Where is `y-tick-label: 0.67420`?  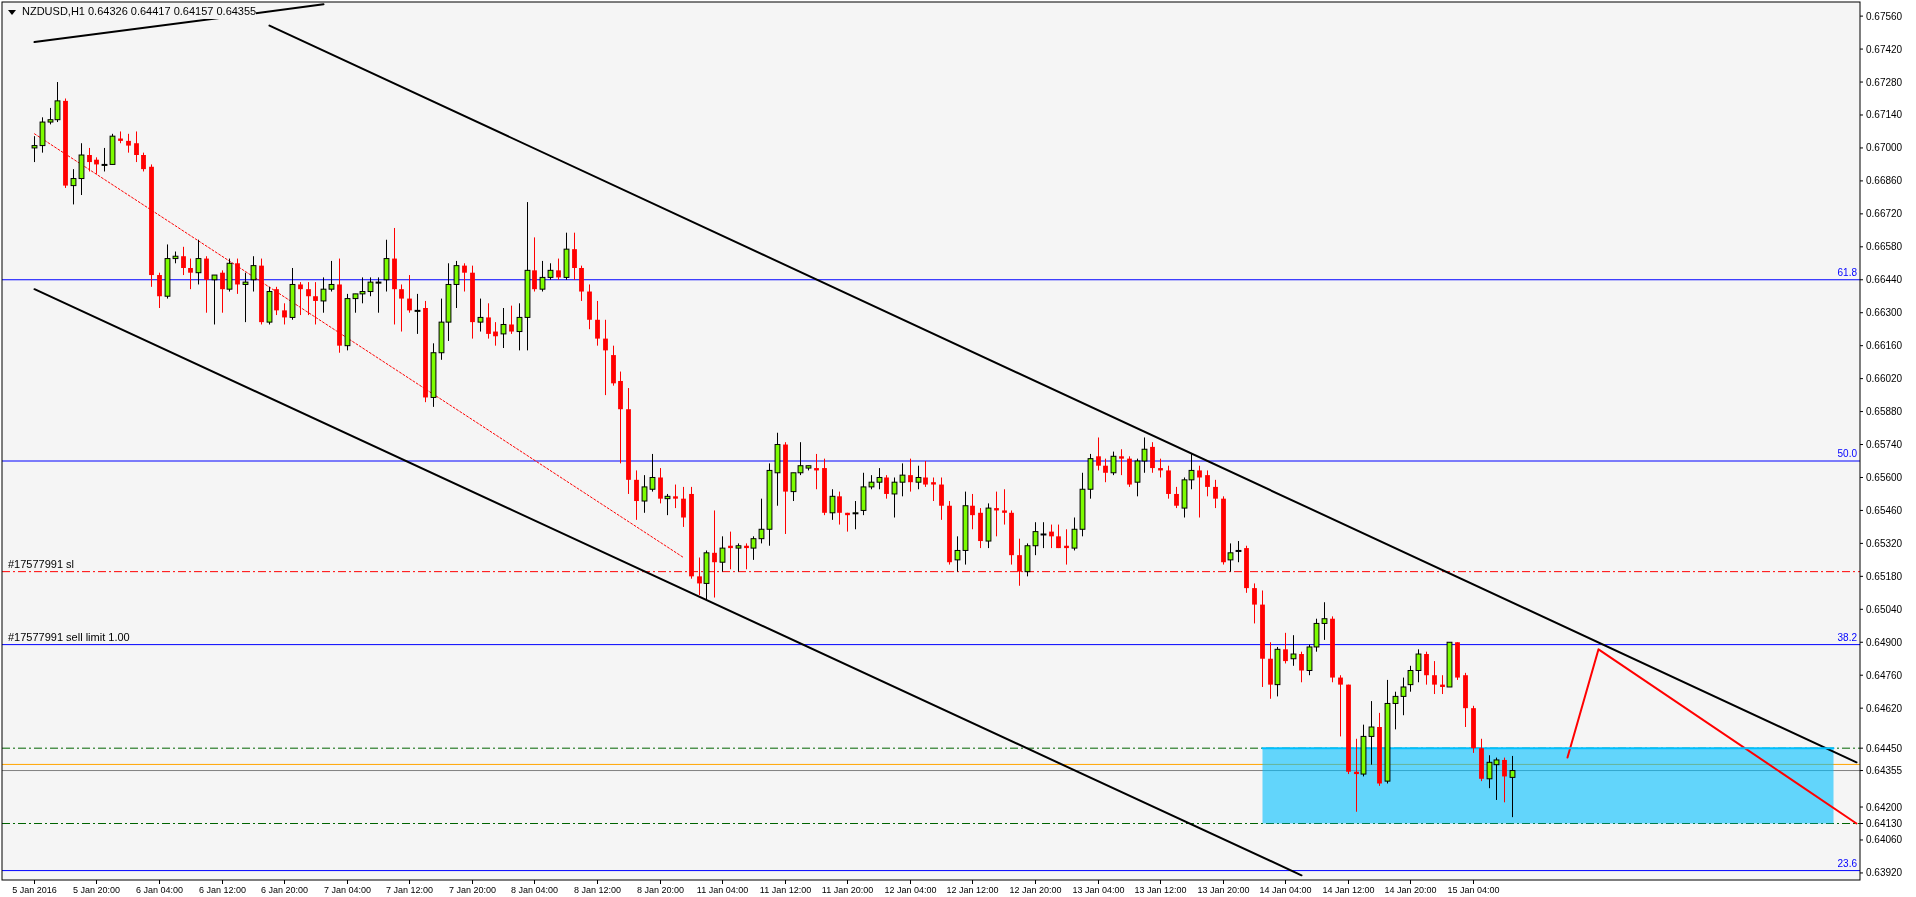
y-tick-label: 0.67420 is located at coordinates (1884, 49).